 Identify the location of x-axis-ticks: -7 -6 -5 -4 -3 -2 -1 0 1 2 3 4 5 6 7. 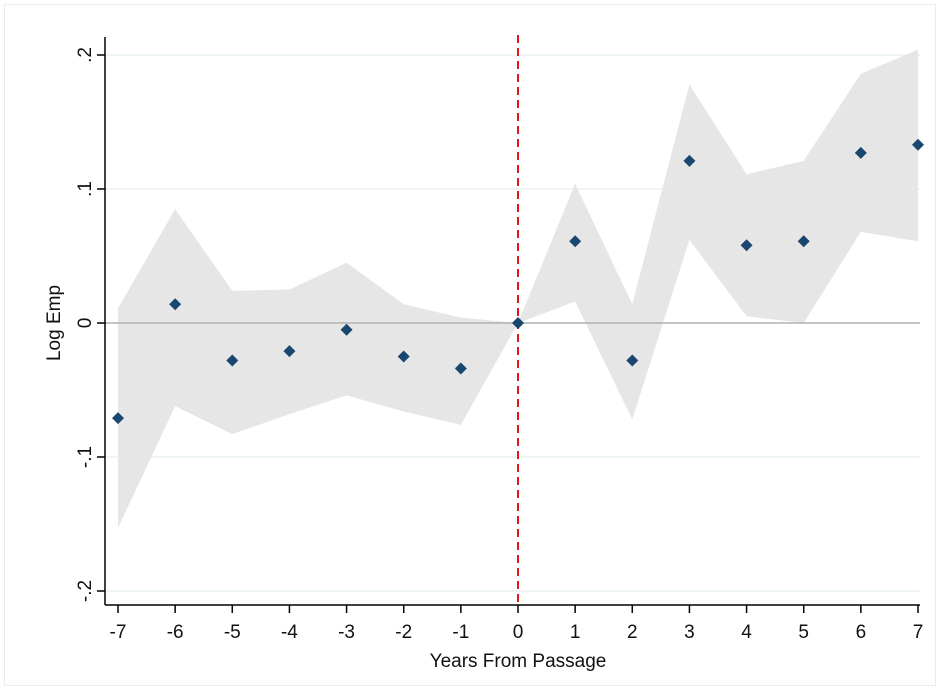
(517, 624).